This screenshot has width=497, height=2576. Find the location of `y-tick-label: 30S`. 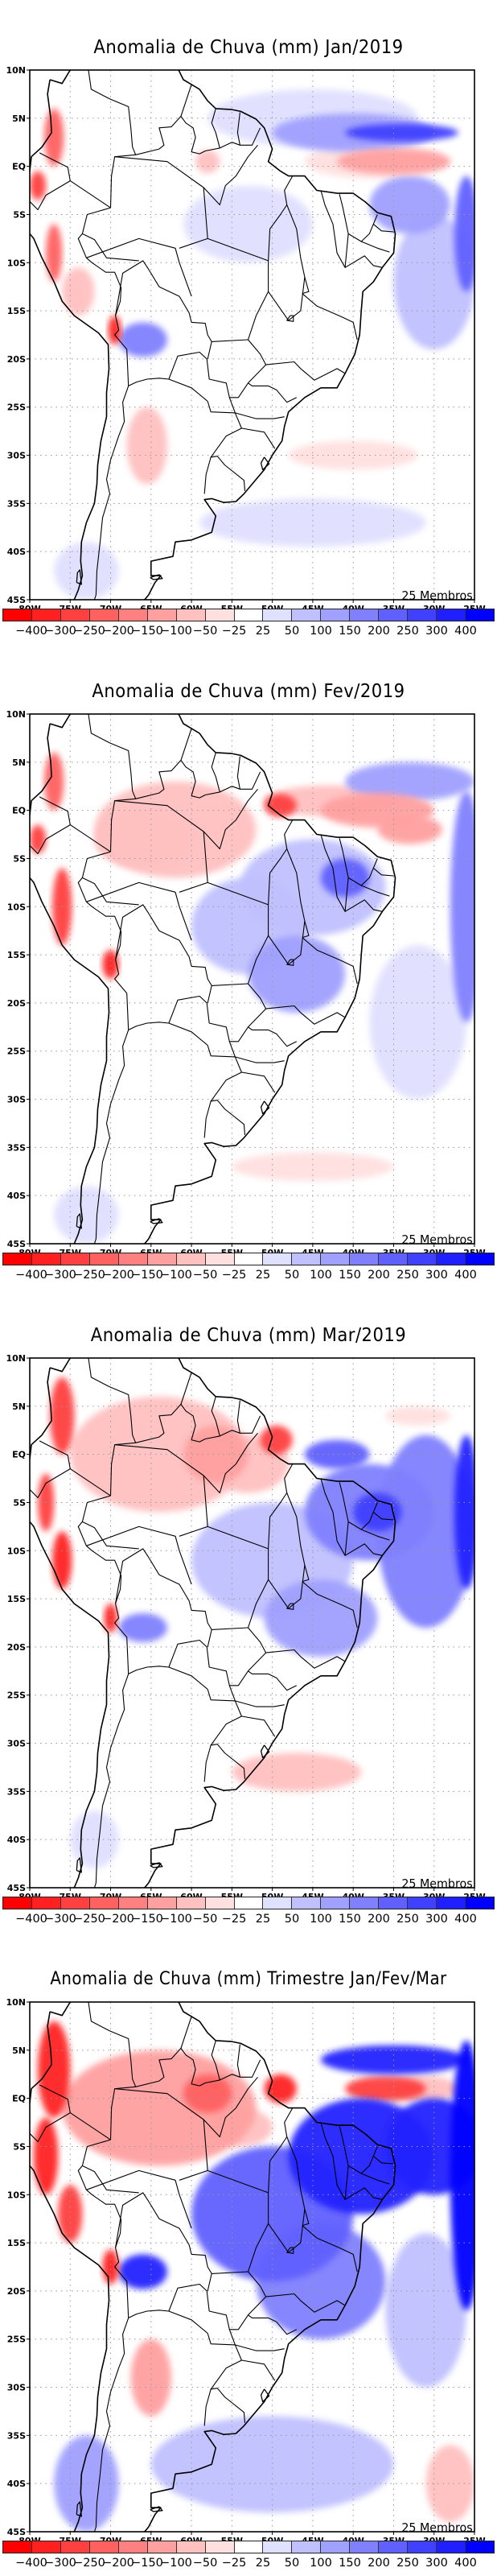

y-tick-label: 30S is located at coordinates (16, 1744).